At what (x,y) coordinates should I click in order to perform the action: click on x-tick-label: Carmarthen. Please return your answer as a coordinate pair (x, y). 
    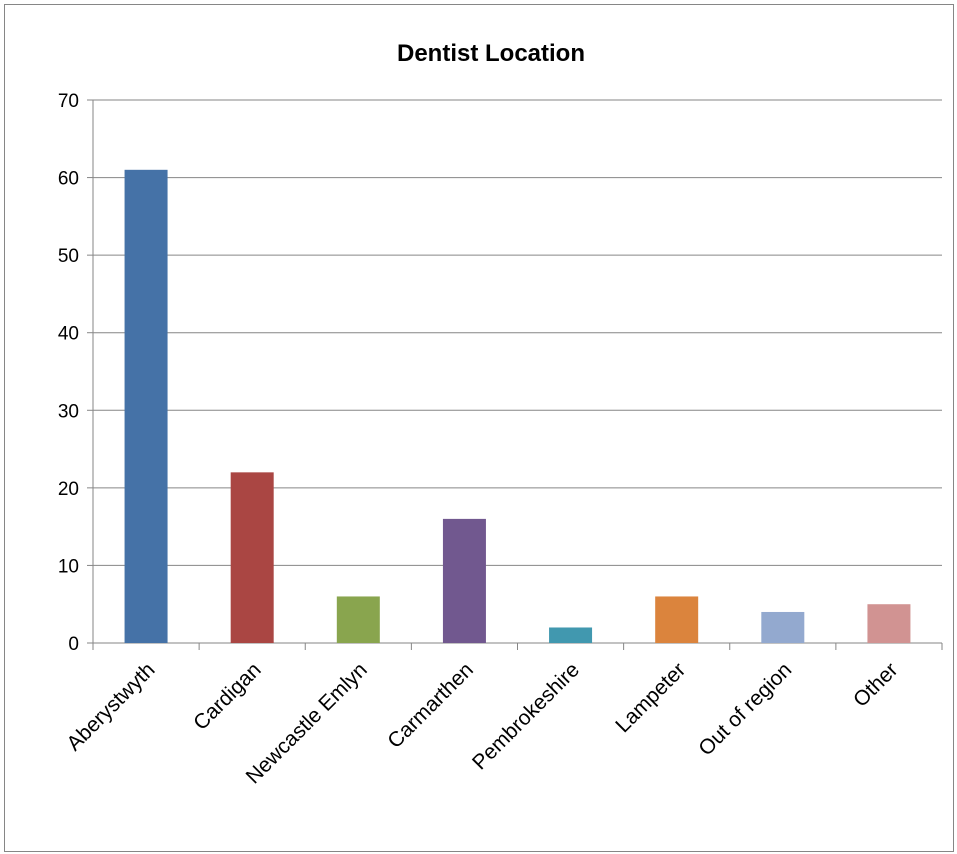
    Looking at the image, I should click on (430, 705).